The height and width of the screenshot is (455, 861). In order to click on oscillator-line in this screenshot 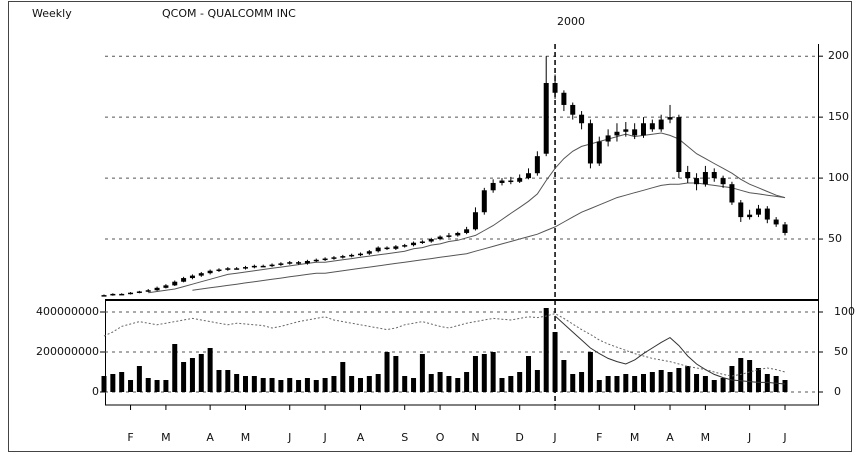, I will do `click(670, 350)`.